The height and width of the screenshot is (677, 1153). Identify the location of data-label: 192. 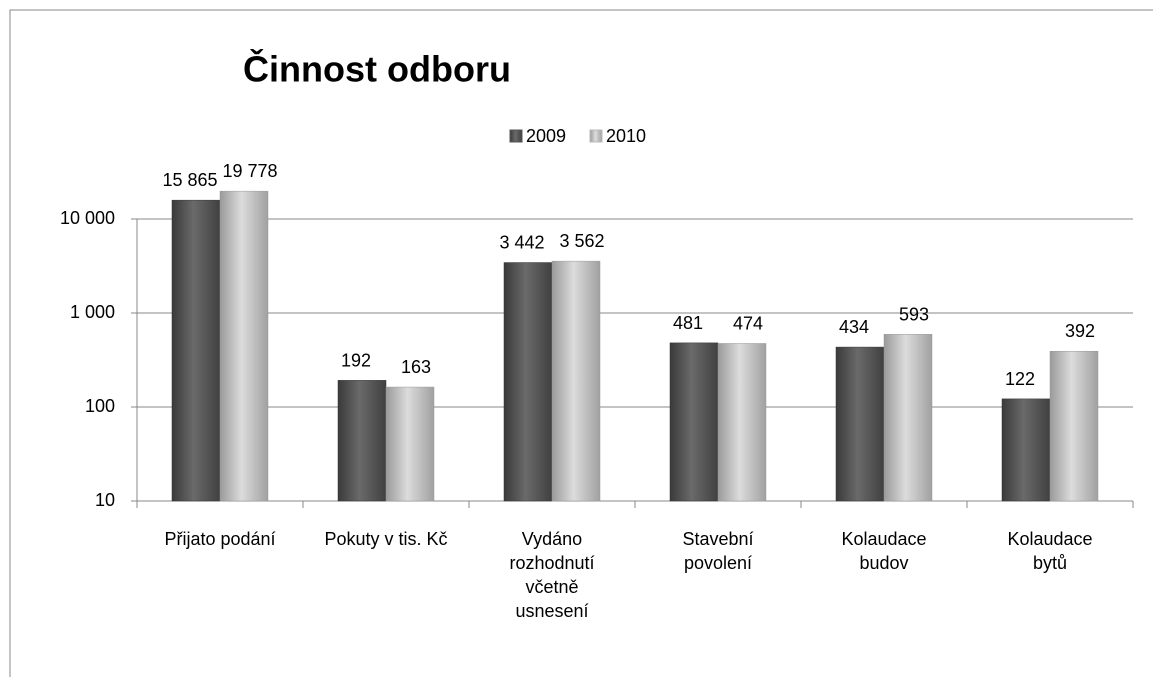
(356, 360).